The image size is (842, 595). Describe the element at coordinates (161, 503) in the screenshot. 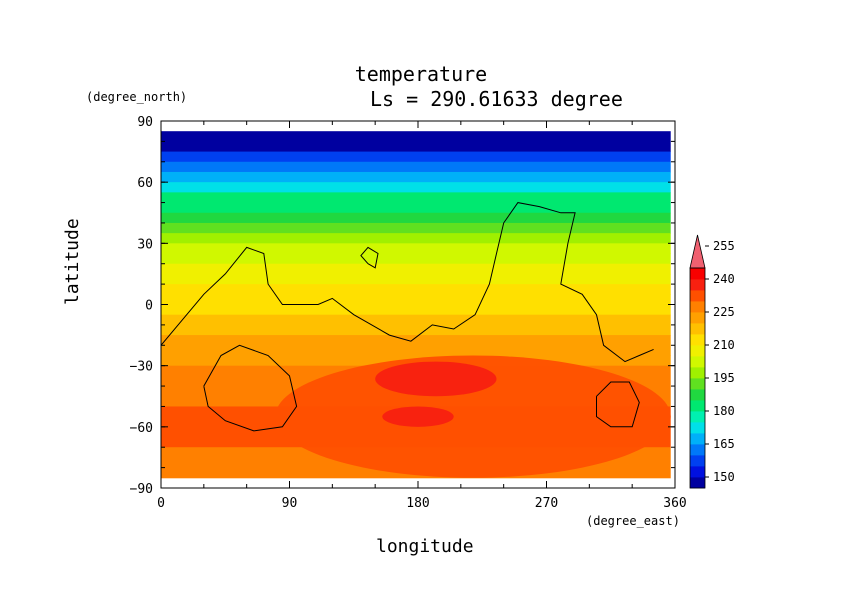

I see `x-tick-label: 0` at that location.